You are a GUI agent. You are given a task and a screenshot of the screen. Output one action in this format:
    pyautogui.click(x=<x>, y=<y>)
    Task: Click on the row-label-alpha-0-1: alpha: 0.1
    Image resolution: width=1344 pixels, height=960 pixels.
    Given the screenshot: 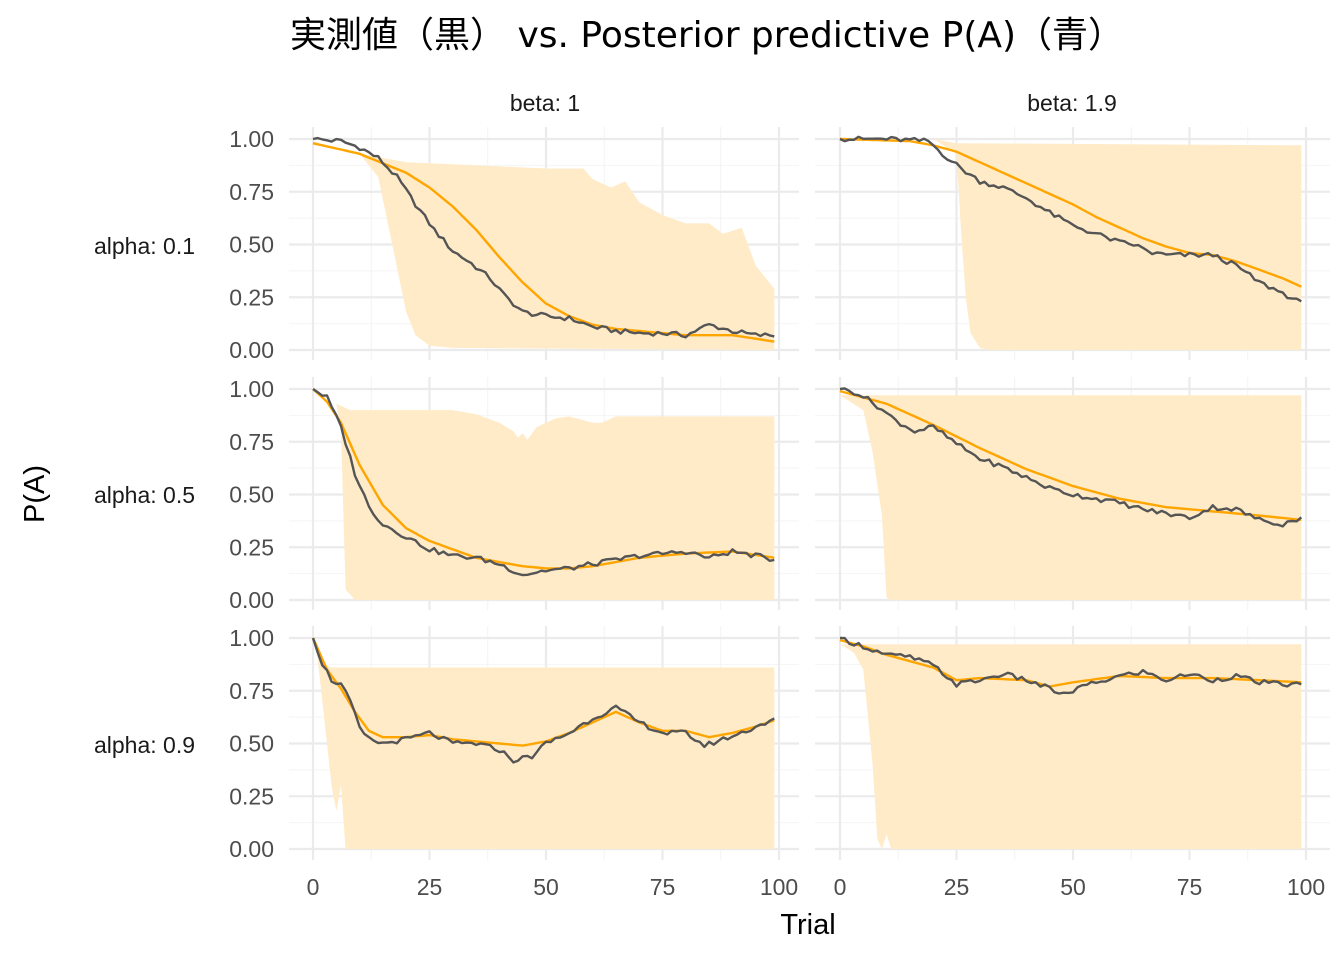 What is the action you would take?
    pyautogui.click(x=144, y=246)
    